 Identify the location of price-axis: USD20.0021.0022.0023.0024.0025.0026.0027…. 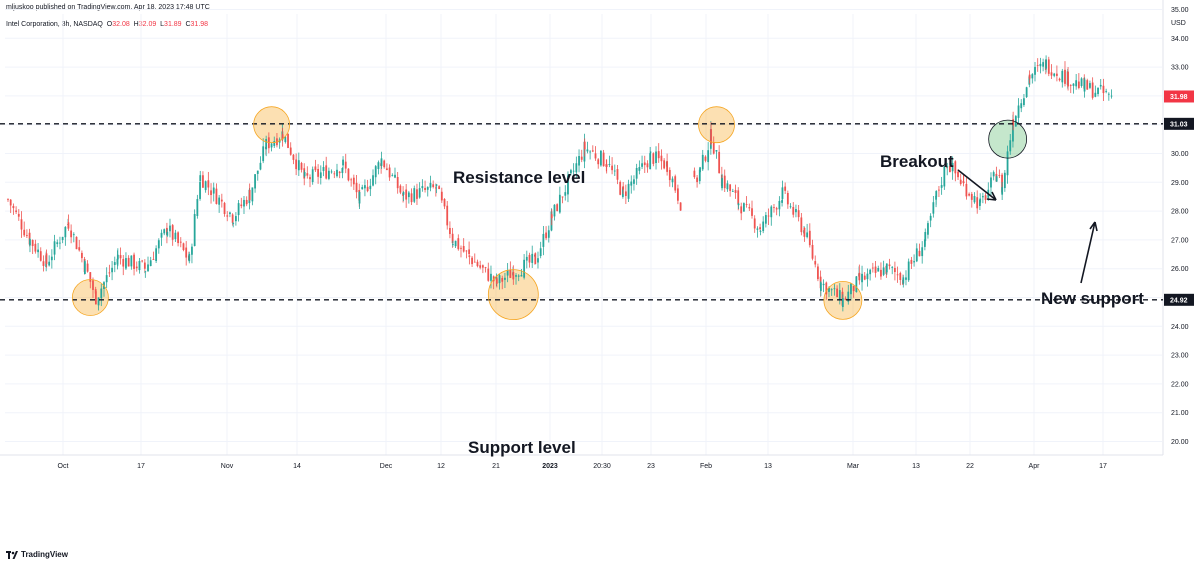
(1179, 223).